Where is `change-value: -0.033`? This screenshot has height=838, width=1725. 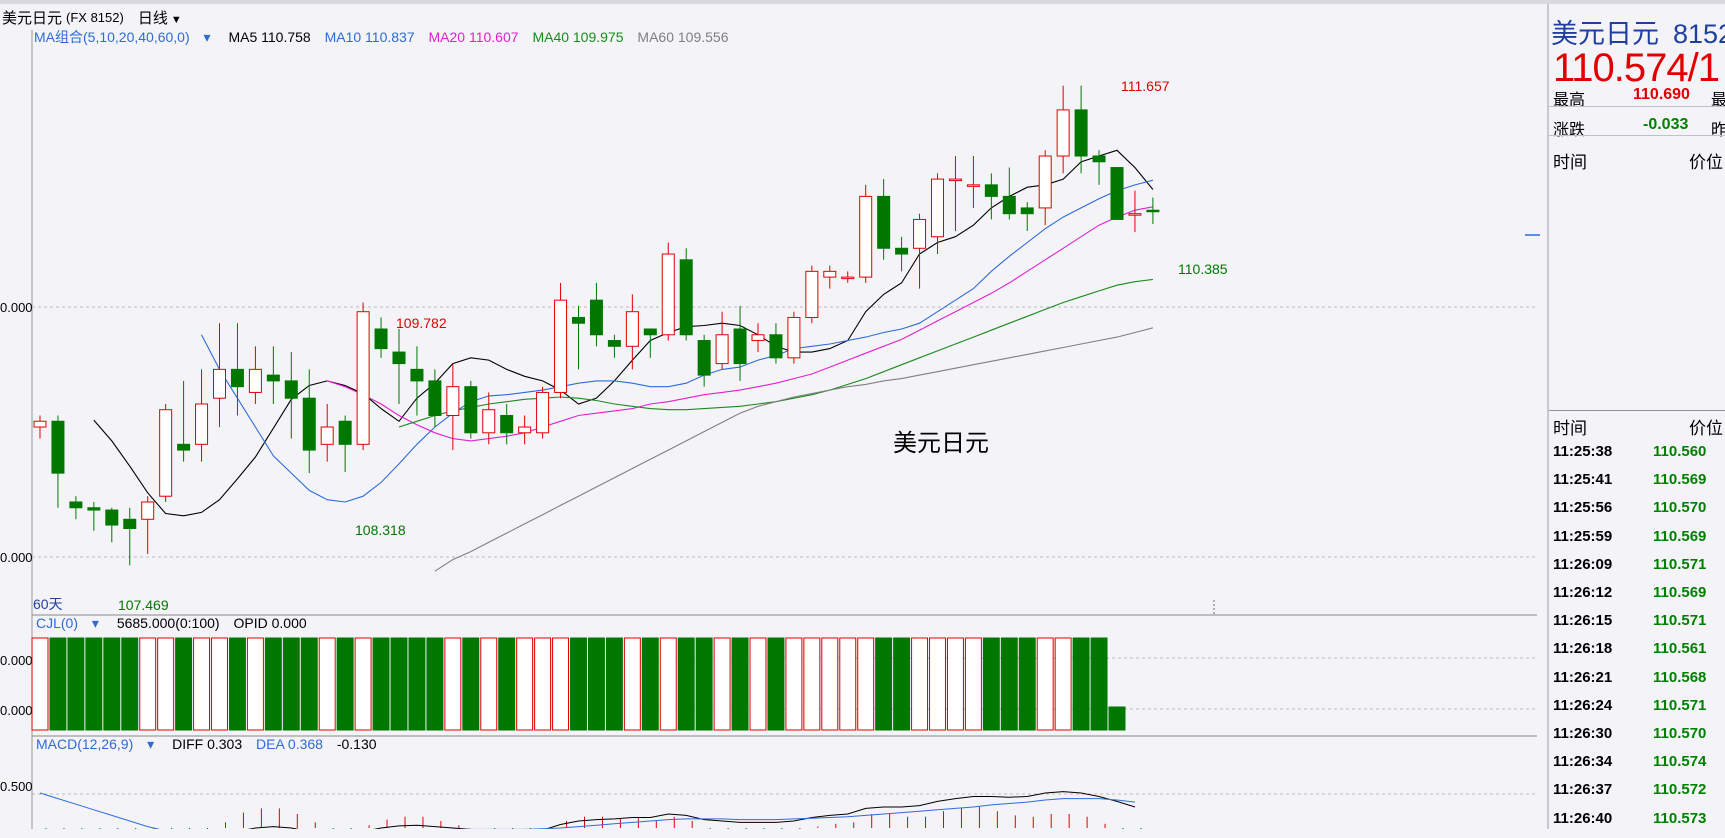 change-value: -0.033 is located at coordinates (1666, 124).